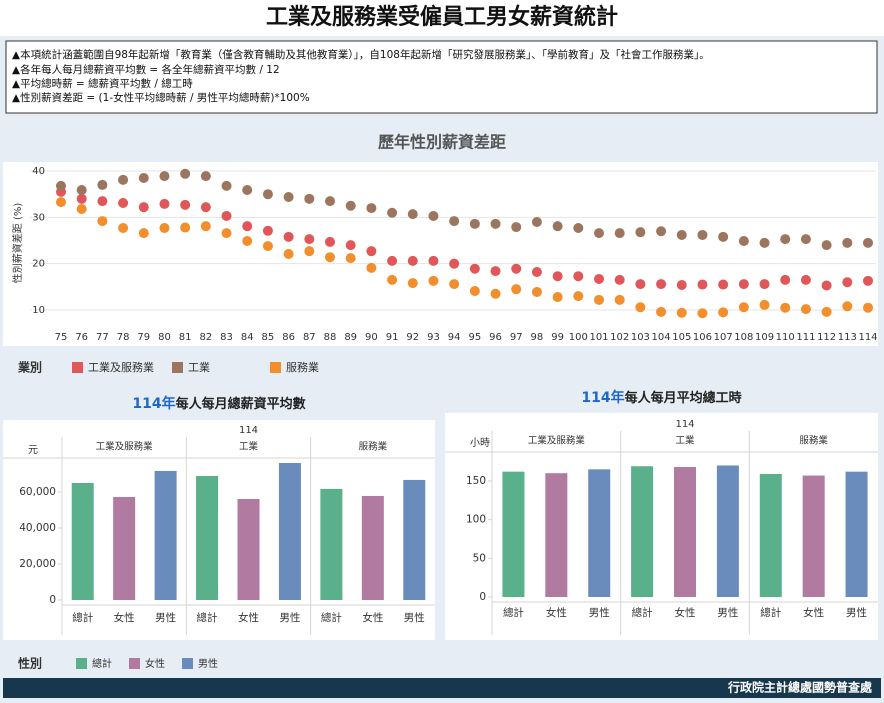  What do you see at coordinates (743, 337) in the screenshot?
I see `x-tick-label: 108` at bounding box center [743, 337].